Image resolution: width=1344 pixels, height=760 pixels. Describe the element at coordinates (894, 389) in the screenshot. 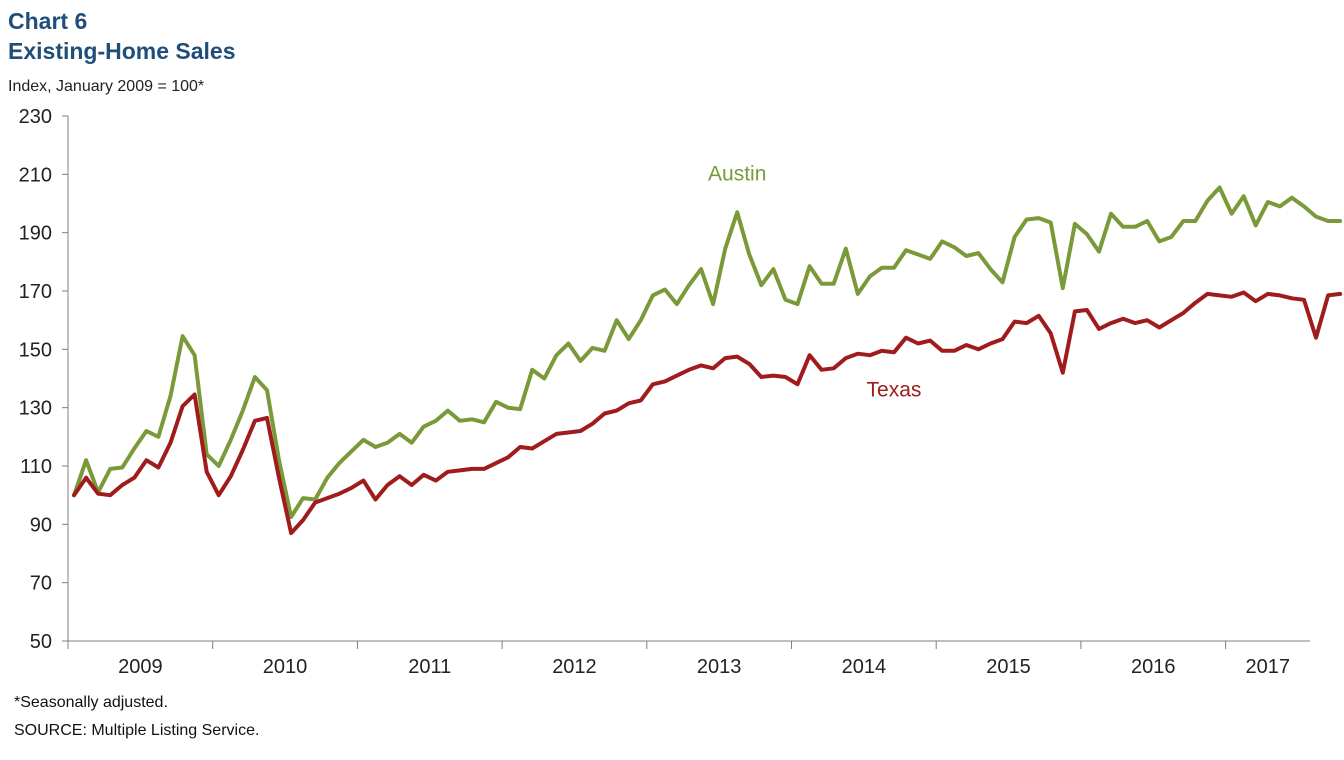

I see `series-label-texas: Texas` at that location.